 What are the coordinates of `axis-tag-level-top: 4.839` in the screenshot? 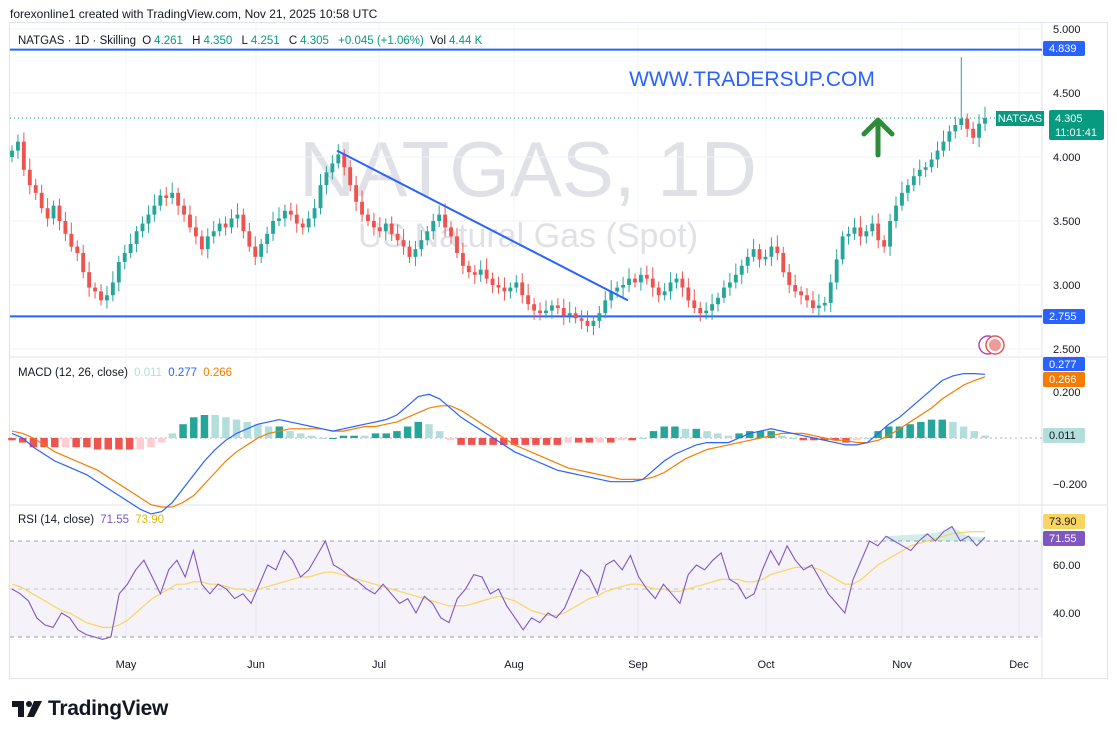 It's located at (1064, 48).